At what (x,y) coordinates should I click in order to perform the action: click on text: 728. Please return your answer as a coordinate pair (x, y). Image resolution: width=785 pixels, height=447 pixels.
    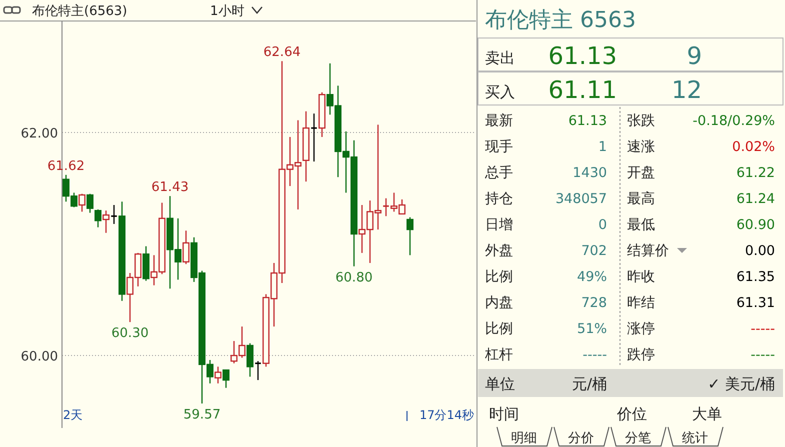
    Looking at the image, I should click on (594, 303).